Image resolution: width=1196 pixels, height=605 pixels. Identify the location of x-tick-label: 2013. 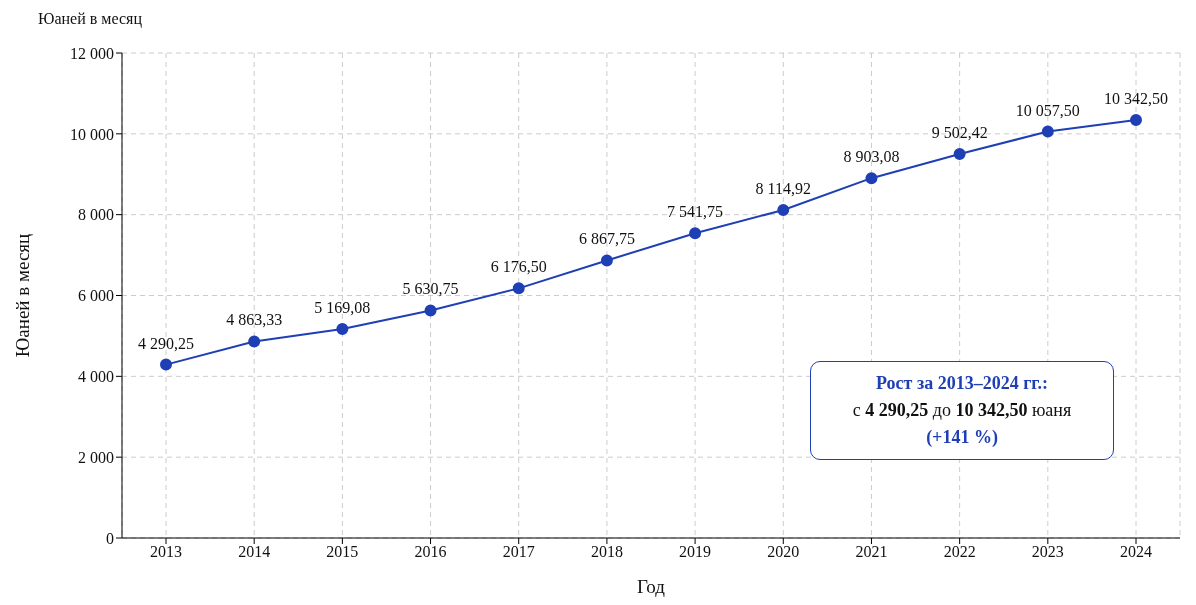
(166, 552).